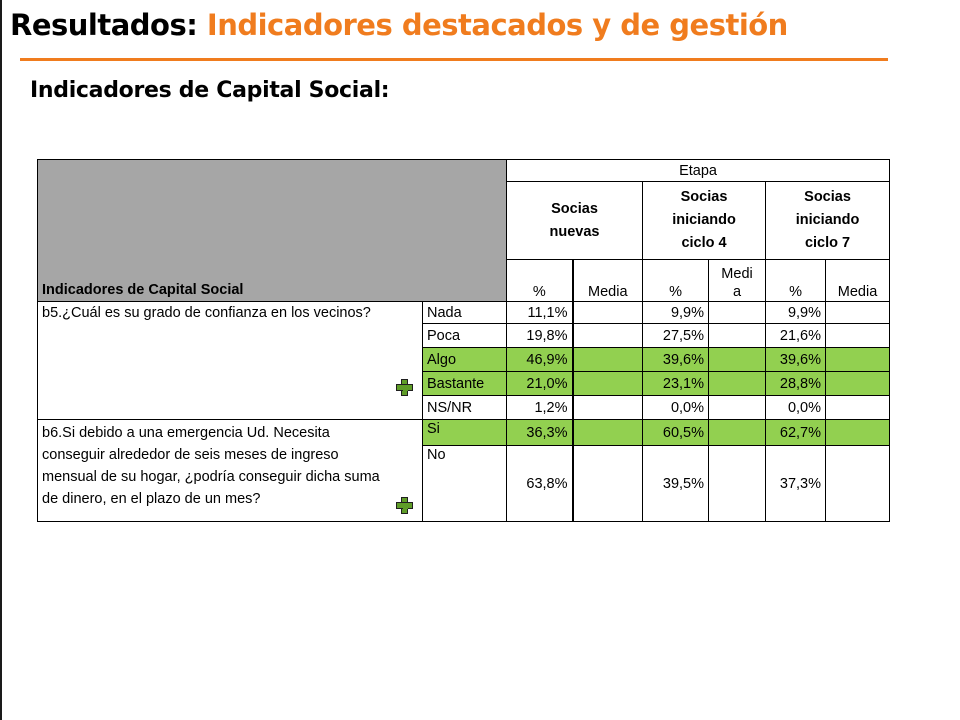 This screenshot has width=960, height=720. What do you see at coordinates (704, 220) in the screenshot?
I see `stage-header-ciclo-4: Socias iniciando ciclo 4` at bounding box center [704, 220].